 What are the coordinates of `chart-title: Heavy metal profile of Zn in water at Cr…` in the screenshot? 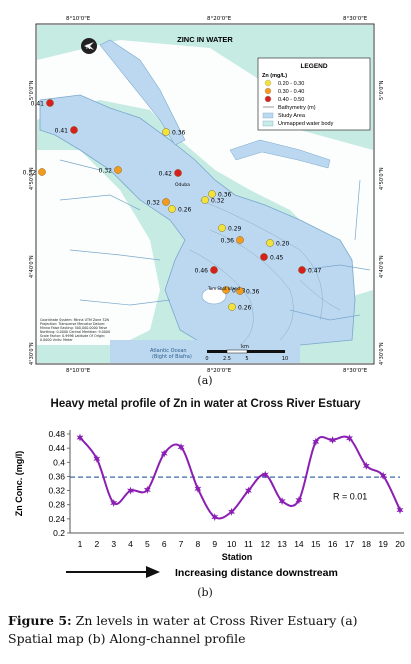 It's located at (205, 404).